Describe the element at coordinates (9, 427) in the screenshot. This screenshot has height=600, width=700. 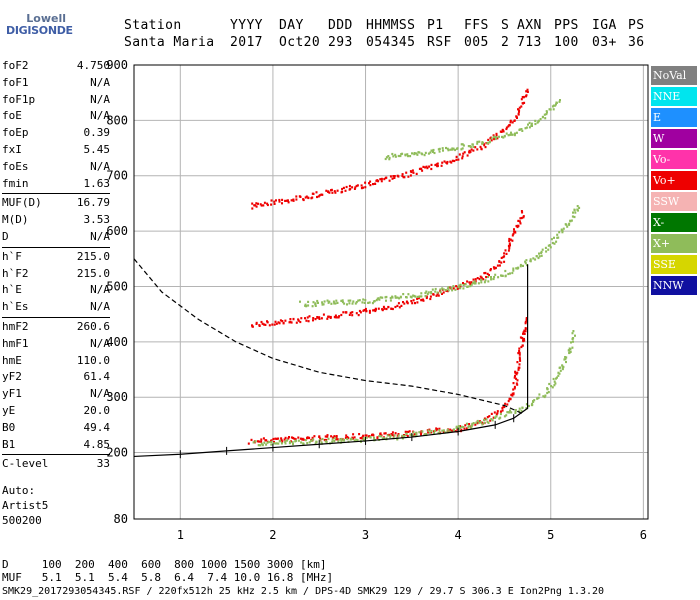
I see `param-name: B0` at that location.